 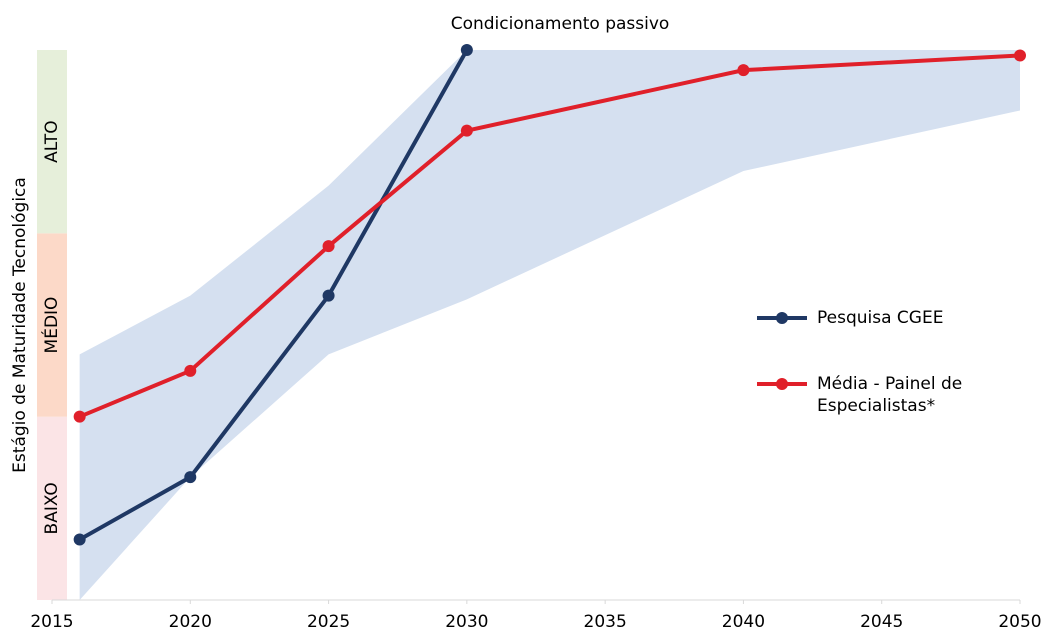 I want to click on x-tick-label: 2040, so click(x=743, y=622).